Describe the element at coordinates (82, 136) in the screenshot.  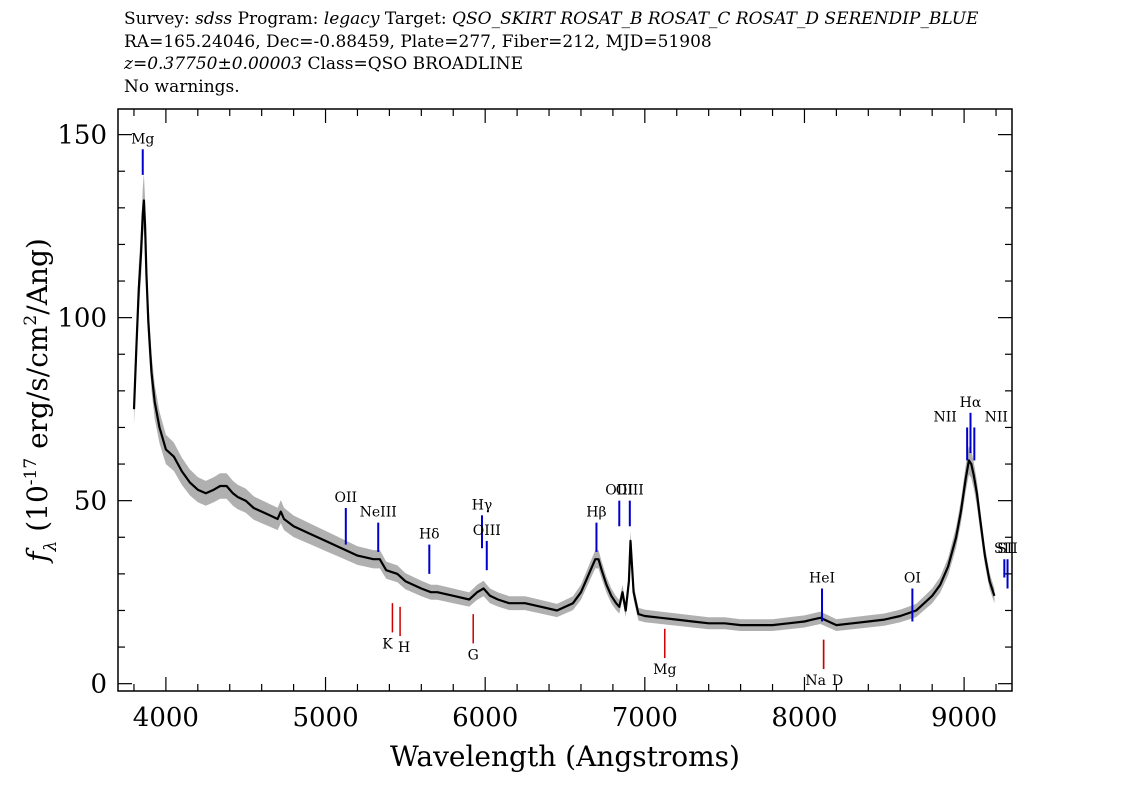
I see `y-tick-label: 150` at that location.